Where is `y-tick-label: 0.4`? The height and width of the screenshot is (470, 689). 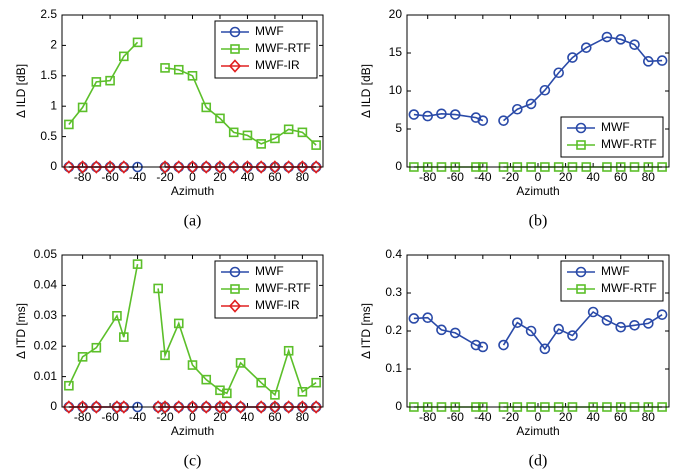
y-tick-label: 0.4 is located at coordinates (393, 254).